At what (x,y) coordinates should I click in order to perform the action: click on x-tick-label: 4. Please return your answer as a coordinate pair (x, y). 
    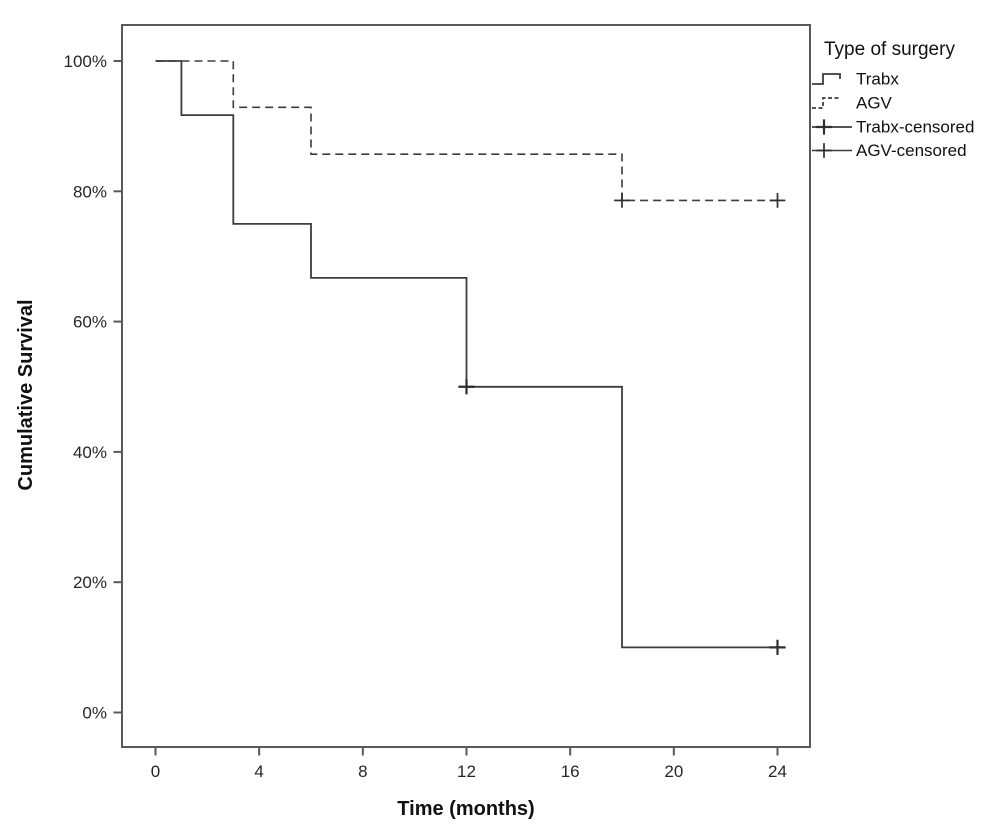
    Looking at the image, I should click on (258, 771).